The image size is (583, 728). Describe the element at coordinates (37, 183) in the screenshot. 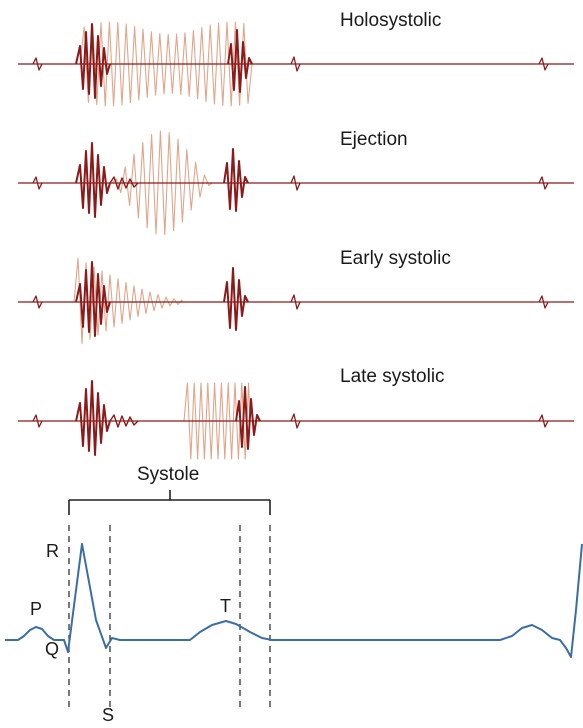

I see `ejection-atrial-blip-left` at that location.